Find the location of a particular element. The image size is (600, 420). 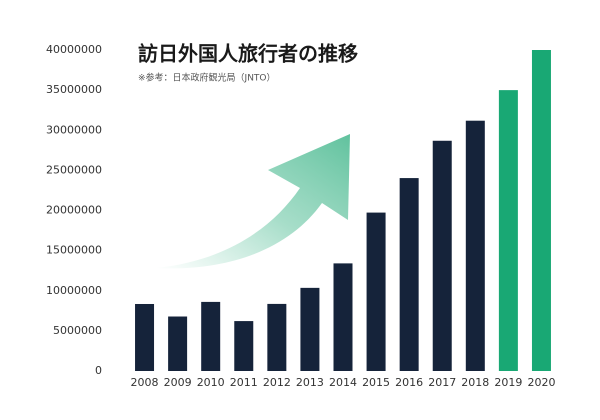

y-tick-label: 5000000 is located at coordinates (77, 330).